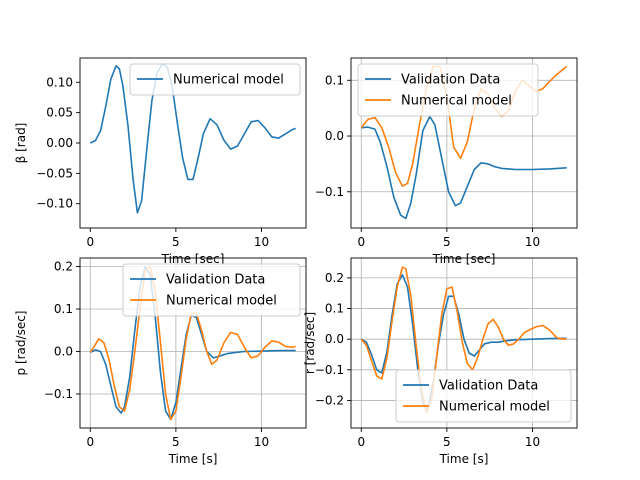  What do you see at coordinates (59, 143) in the screenshot?
I see `y-tick-label: 0.00` at bounding box center [59, 143].